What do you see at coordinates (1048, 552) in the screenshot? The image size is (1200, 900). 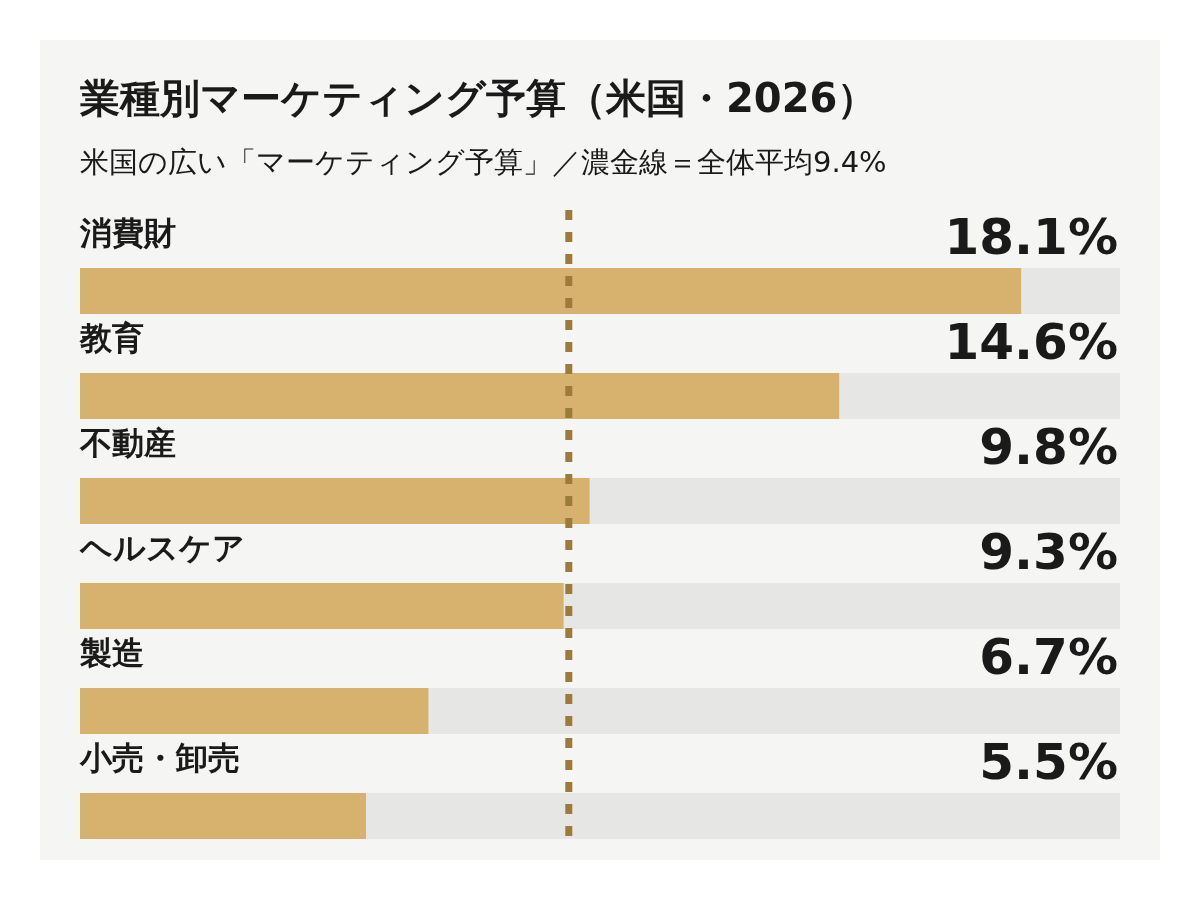 I see `data-label: 9.3%` at bounding box center [1048, 552].